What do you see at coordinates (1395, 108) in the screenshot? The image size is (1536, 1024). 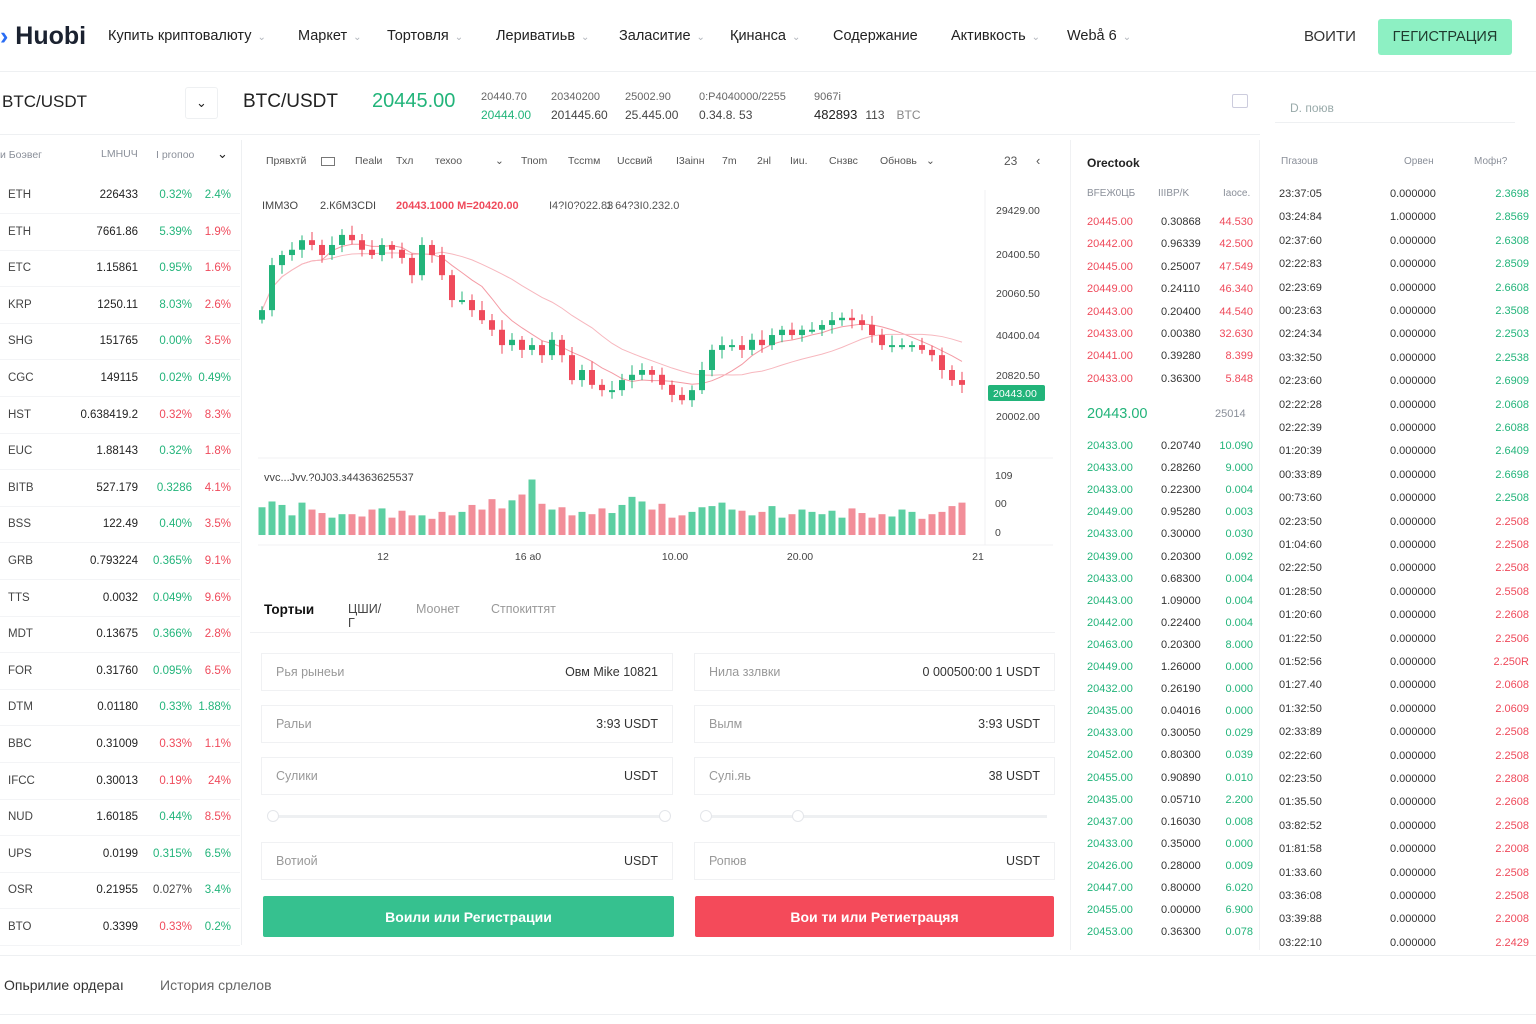 I see `search-input: D. пoюв` at bounding box center [1395, 108].